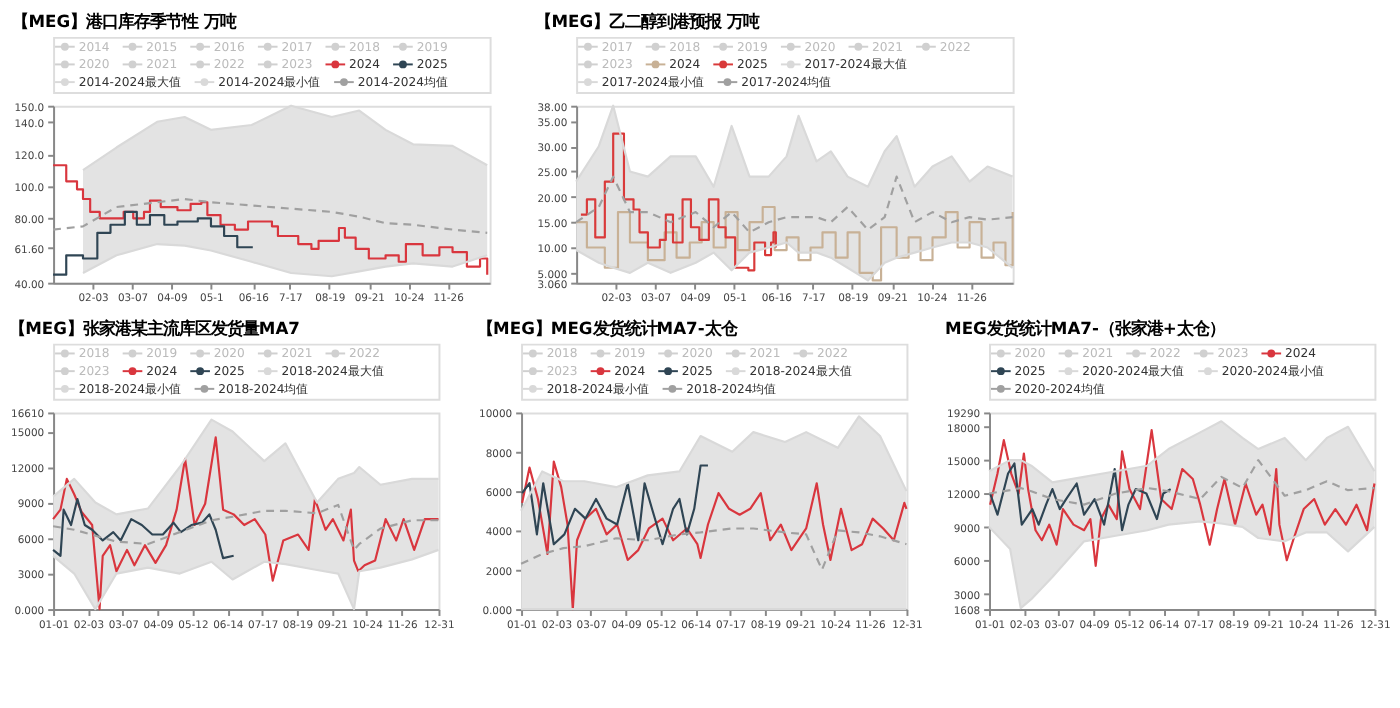 This screenshot has height=708, width=1400. I want to click on chart-title: 【MEG】乙二醇到港预报 万吨, so click(647, 21).